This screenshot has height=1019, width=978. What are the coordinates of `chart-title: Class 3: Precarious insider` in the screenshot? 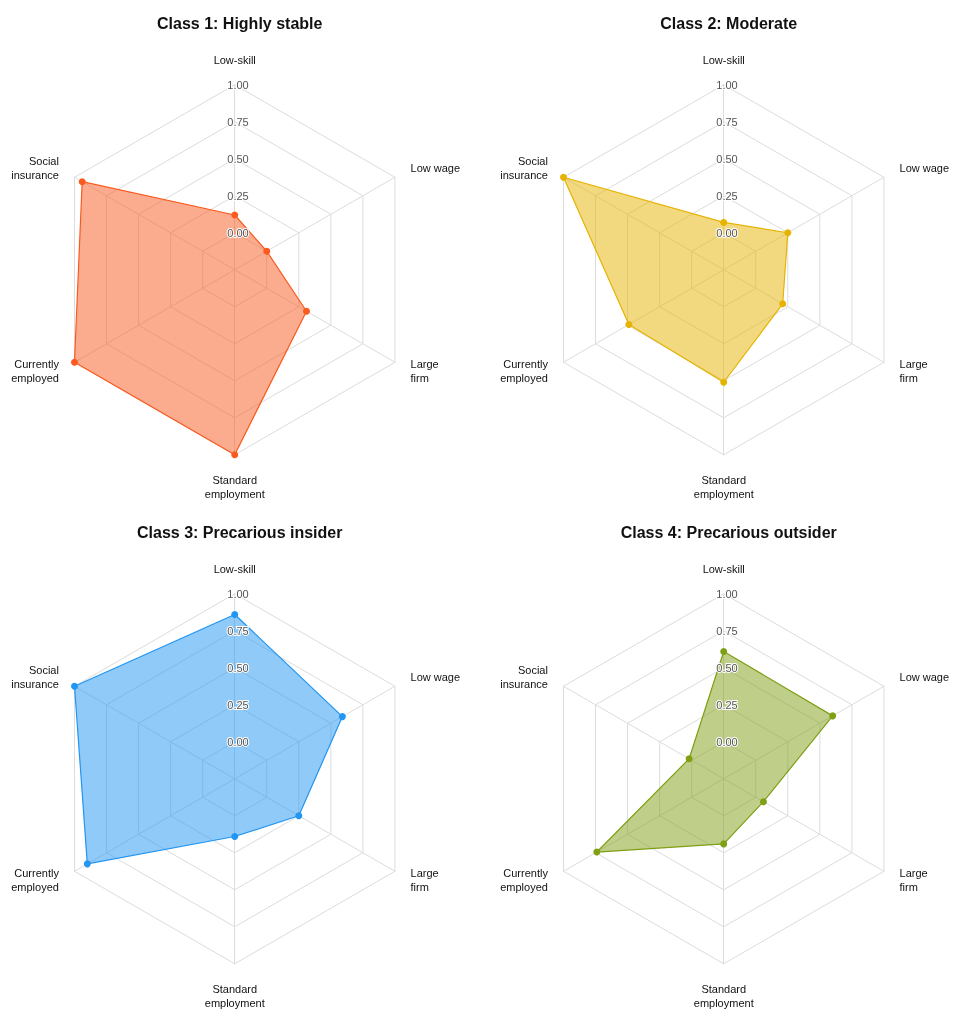 It's located at (240, 532).